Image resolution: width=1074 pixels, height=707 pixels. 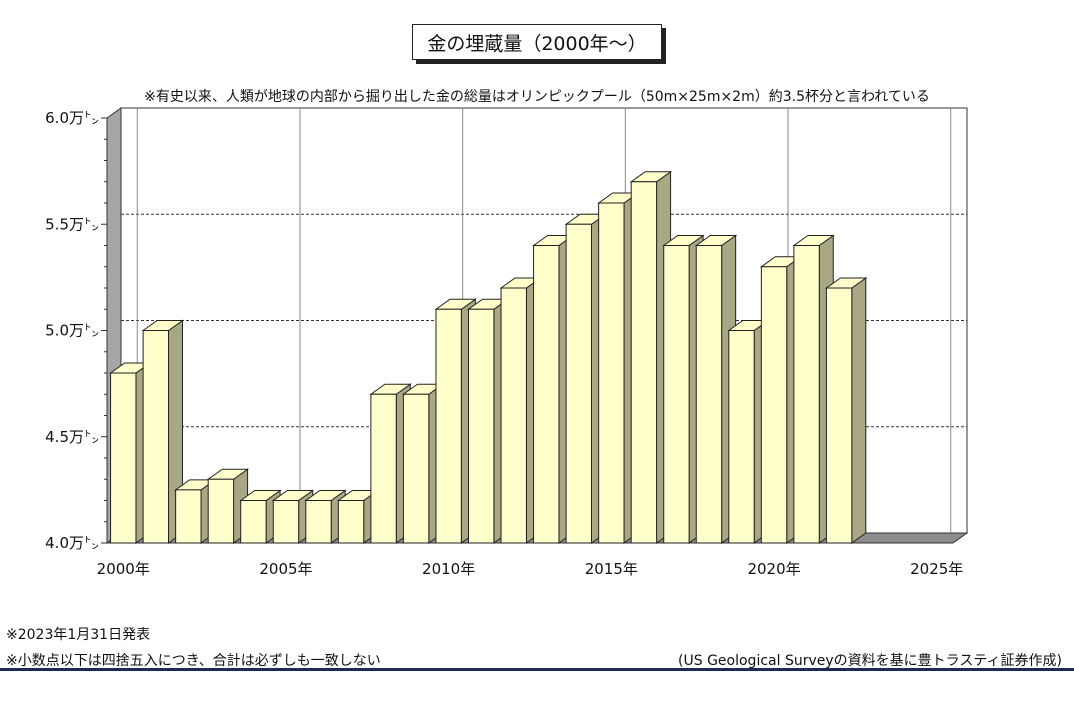 I want to click on bar-2008, so click(x=383, y=468).